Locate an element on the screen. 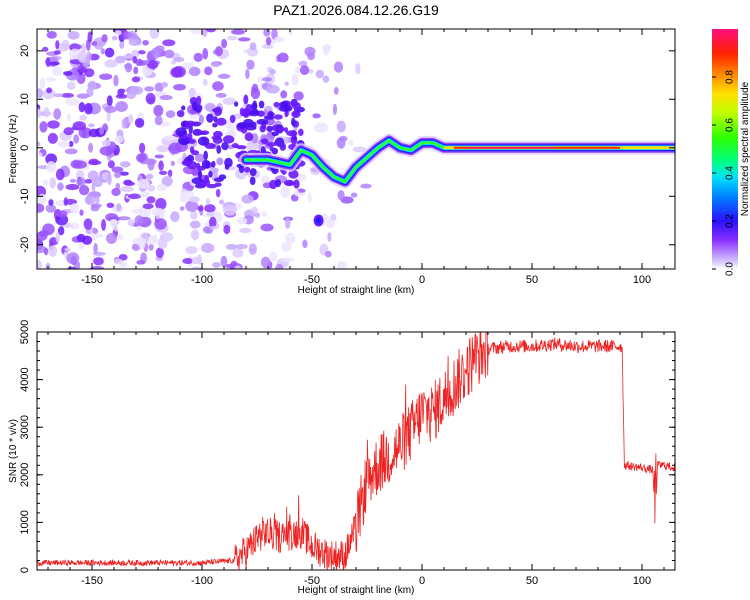 The height and width of the screenshot is (600, 750). cb-tick-label: 0.2 is located at coordinates (730, 221).